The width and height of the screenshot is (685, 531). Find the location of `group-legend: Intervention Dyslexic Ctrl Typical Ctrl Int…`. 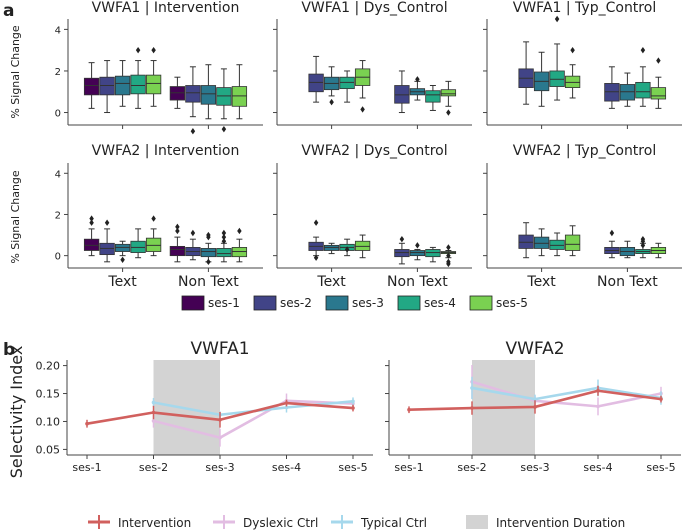

group-legend: Intervention Dyslexic Ctrl Typical Ctrl Int… is located at coordinates (356, 522).